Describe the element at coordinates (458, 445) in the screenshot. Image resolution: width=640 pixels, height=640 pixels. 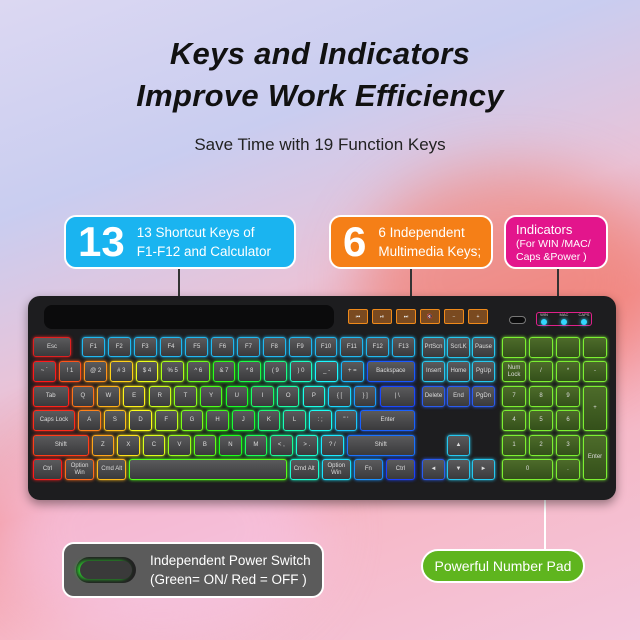
I see `key-arrow-up: ▲` at that location.